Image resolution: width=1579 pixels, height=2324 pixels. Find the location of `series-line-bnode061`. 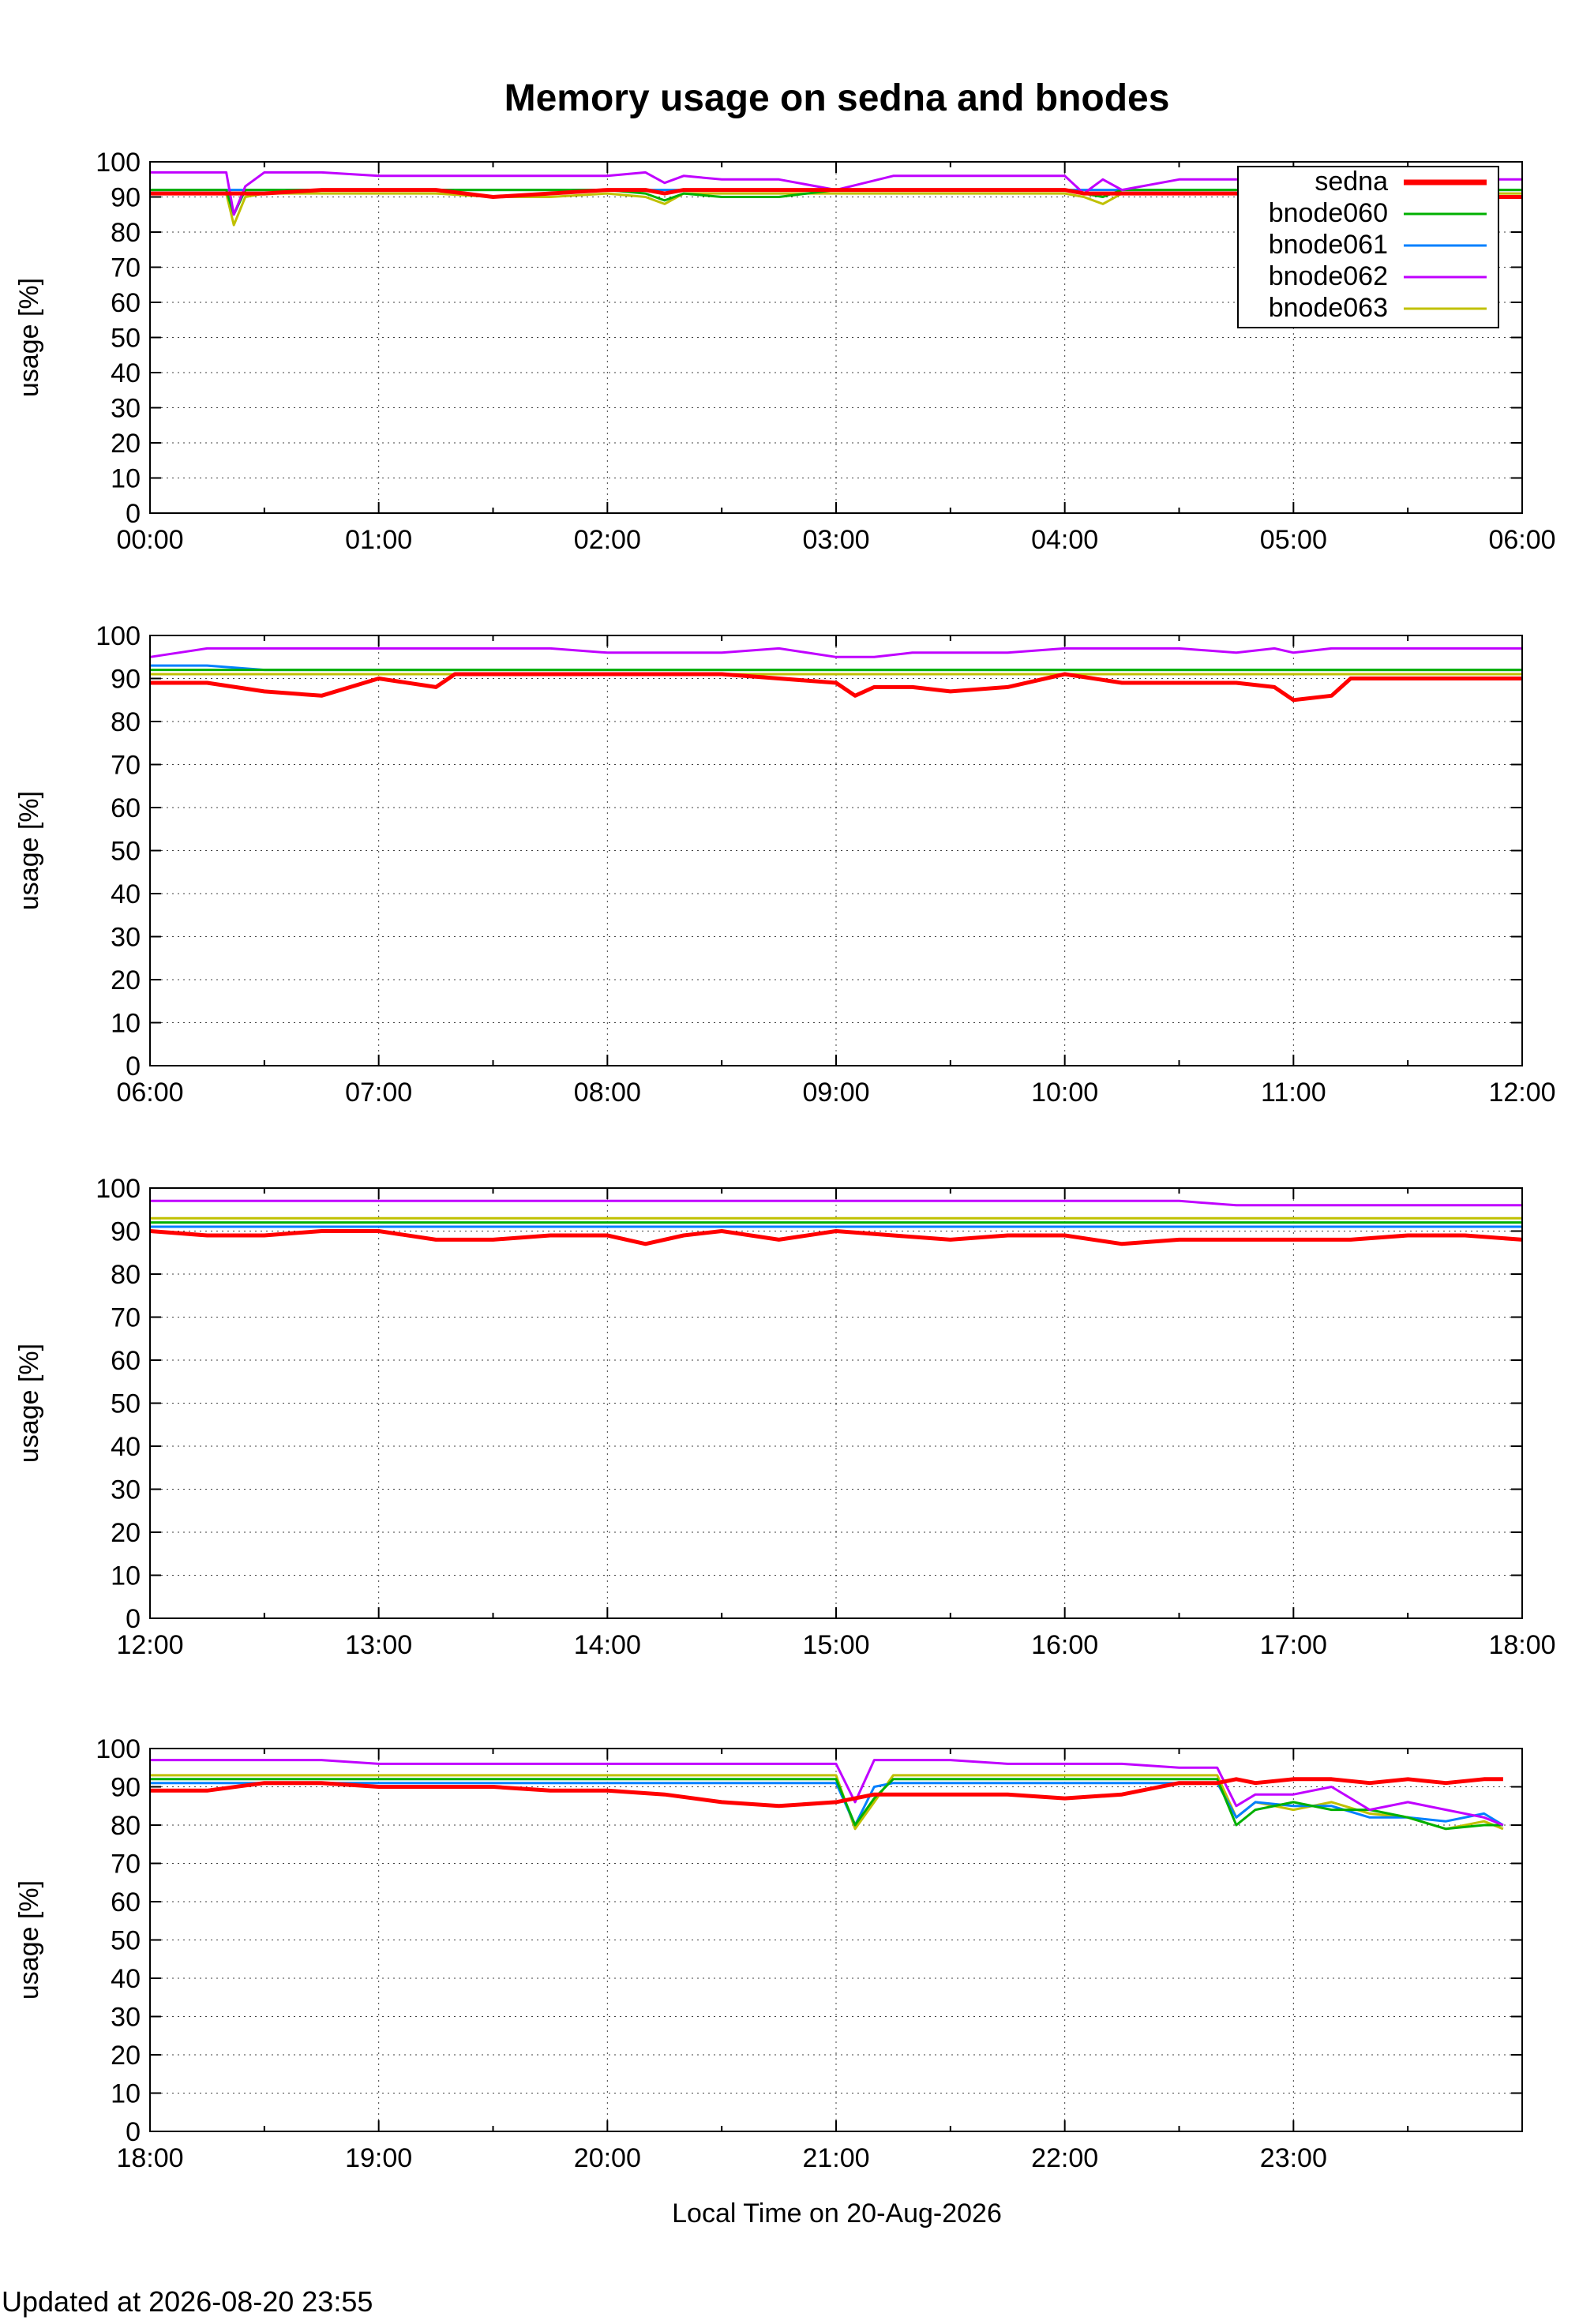

series-line-bnode061 is located at coordinates (827, 1804).